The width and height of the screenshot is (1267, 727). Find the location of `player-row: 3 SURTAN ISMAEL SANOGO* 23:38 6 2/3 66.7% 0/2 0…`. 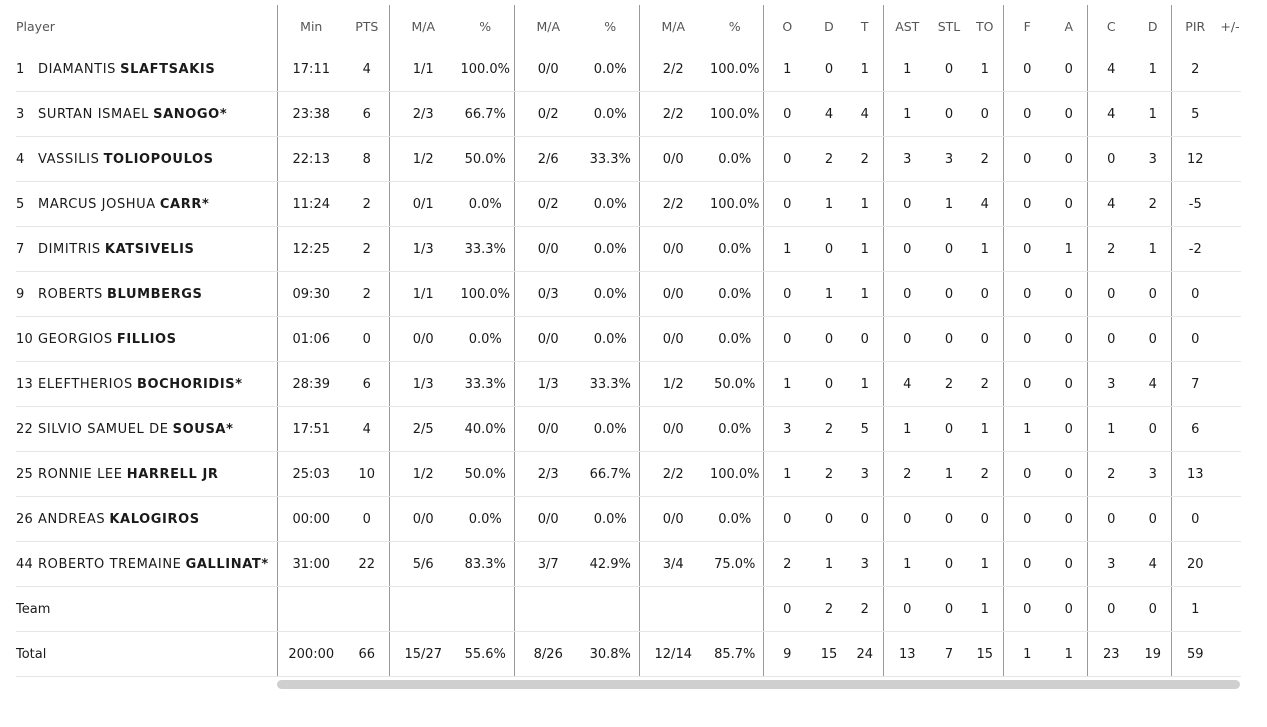

player-row: 3 SURTAN ISMAEL SANOGO* 23:38 6 2/3 66.7% 0/2 0… is located at coordinates (628, 114).